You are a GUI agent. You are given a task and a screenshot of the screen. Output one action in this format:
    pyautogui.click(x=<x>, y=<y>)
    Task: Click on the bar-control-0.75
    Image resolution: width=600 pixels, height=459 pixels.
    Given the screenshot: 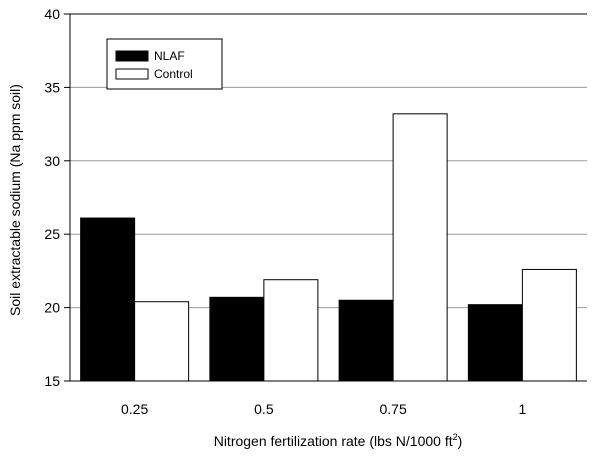 What is the action you would take?
    pyautogui.click(x=420, y=247)
    